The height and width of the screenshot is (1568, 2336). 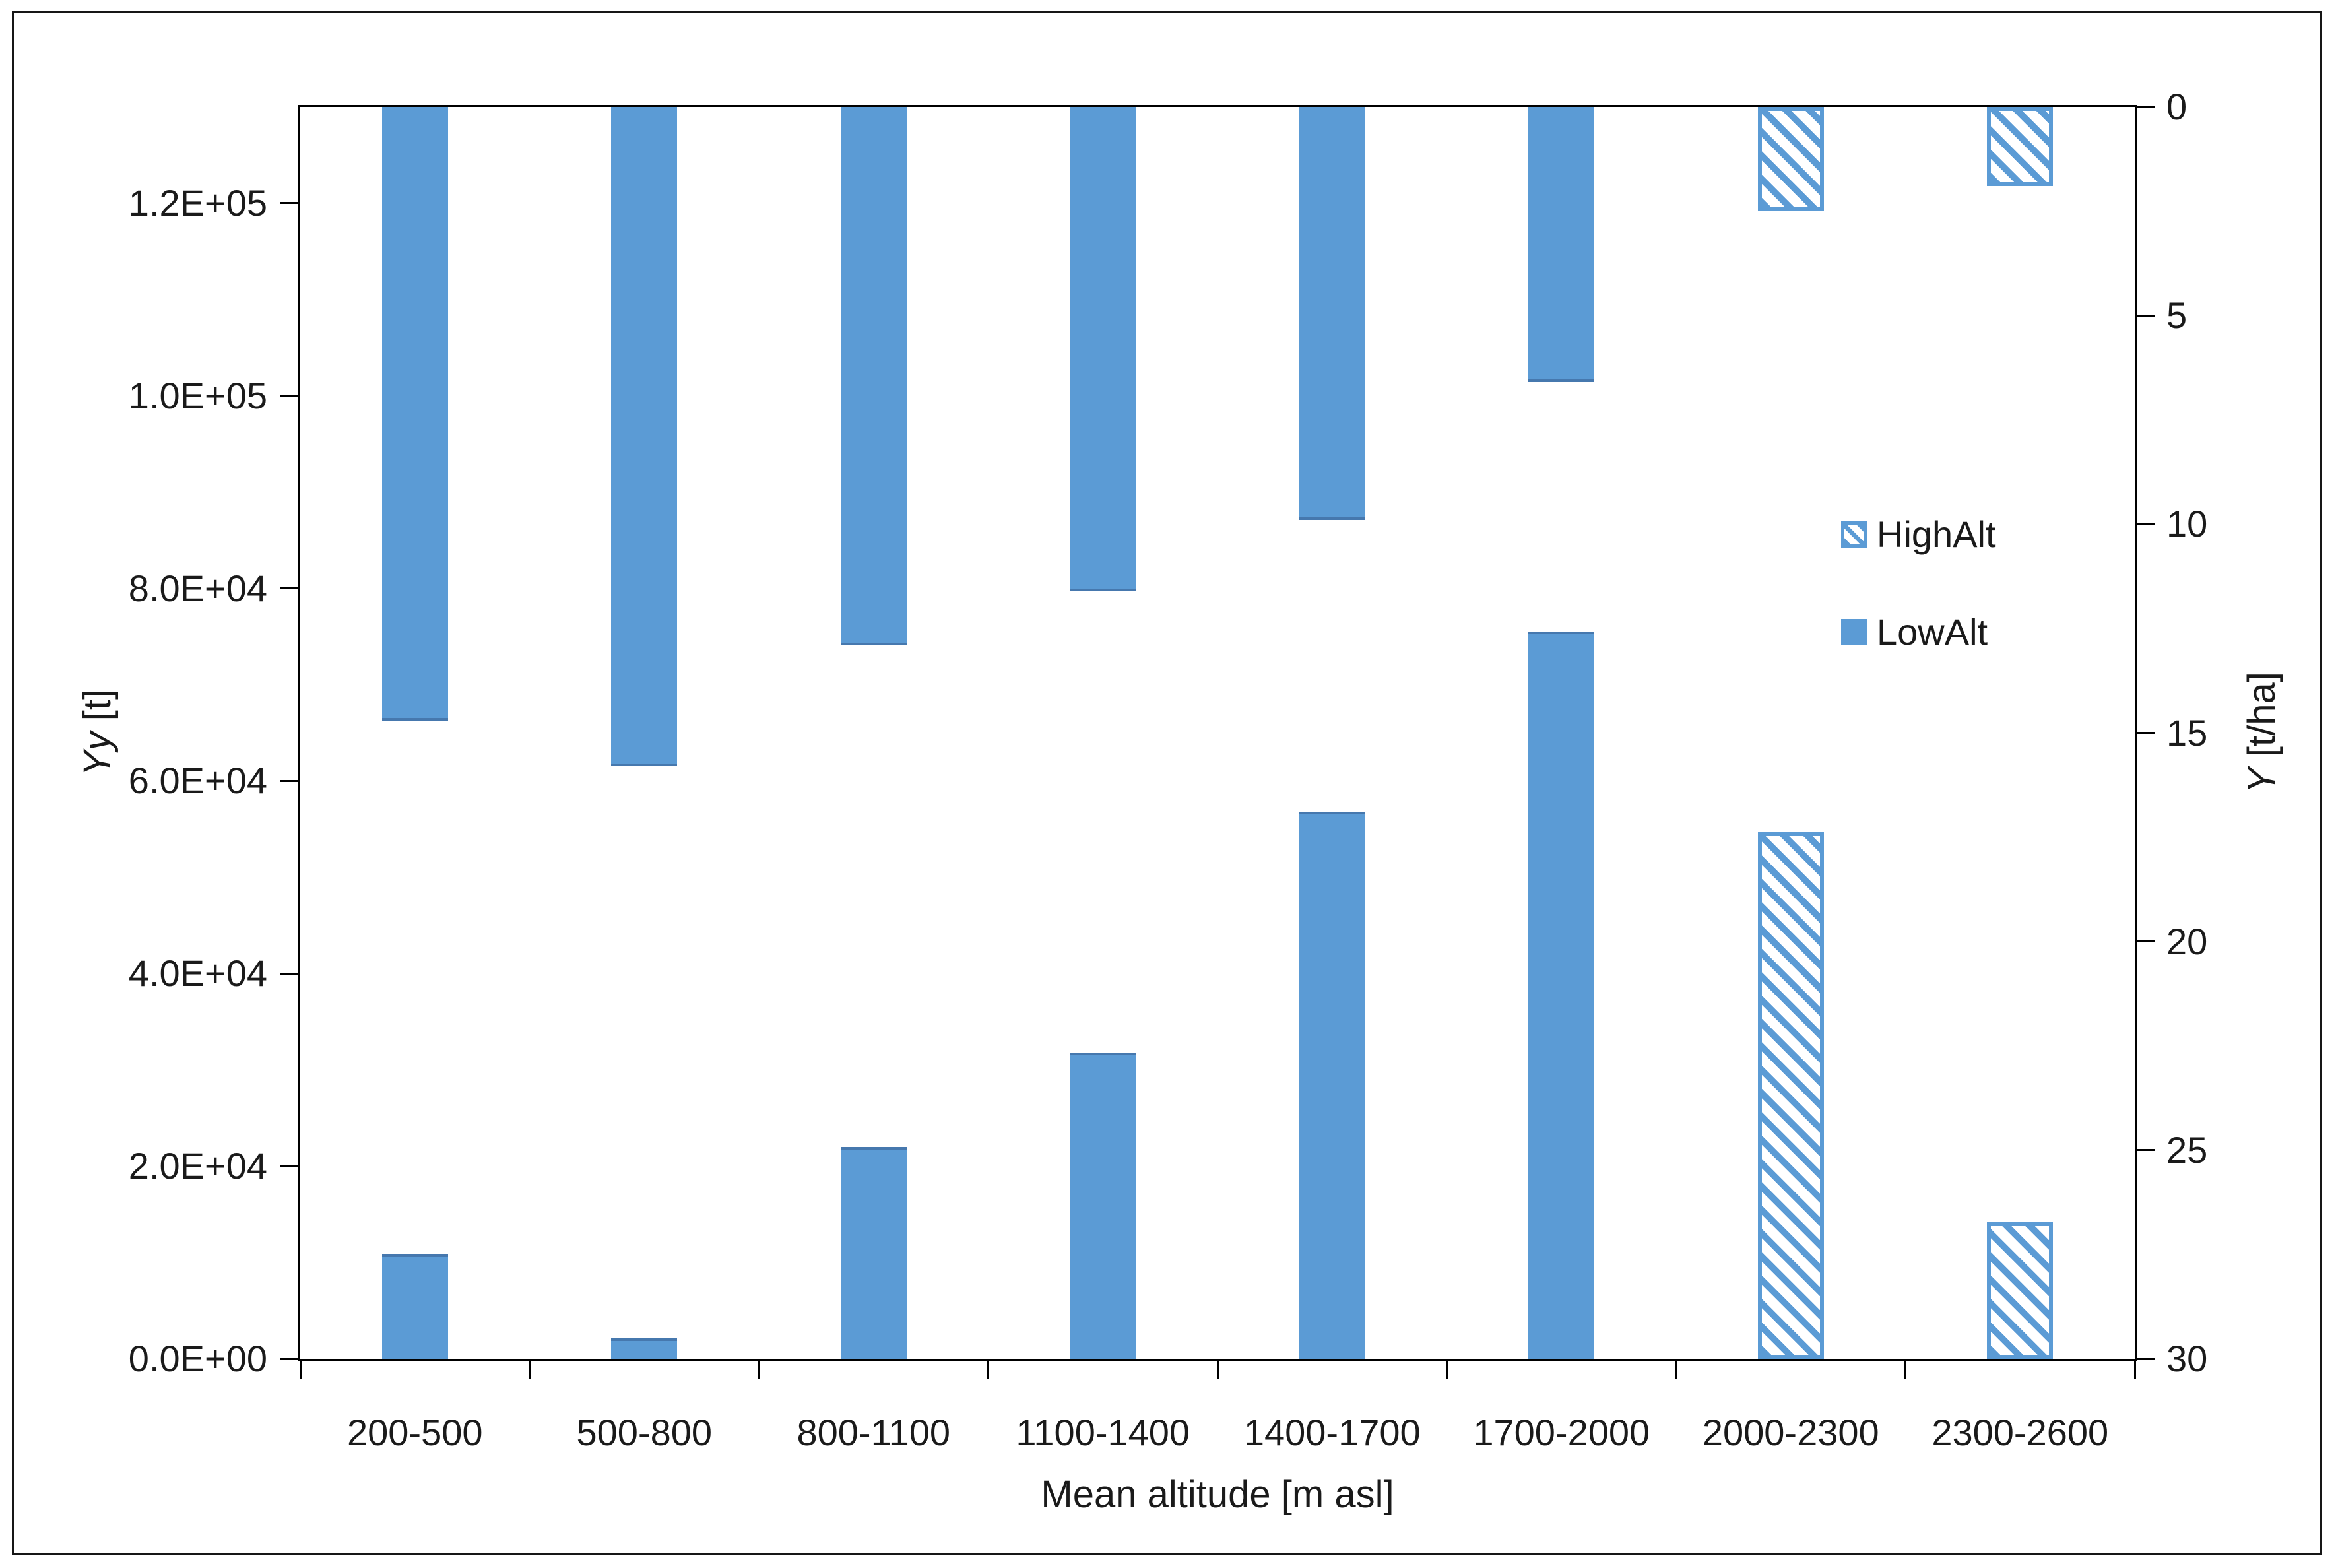 What do you see at coordinates (873, 1432) in the screenshot?
I see `x-axis-label-800-1100: 800-1100` at bounding box center [873, 1432].